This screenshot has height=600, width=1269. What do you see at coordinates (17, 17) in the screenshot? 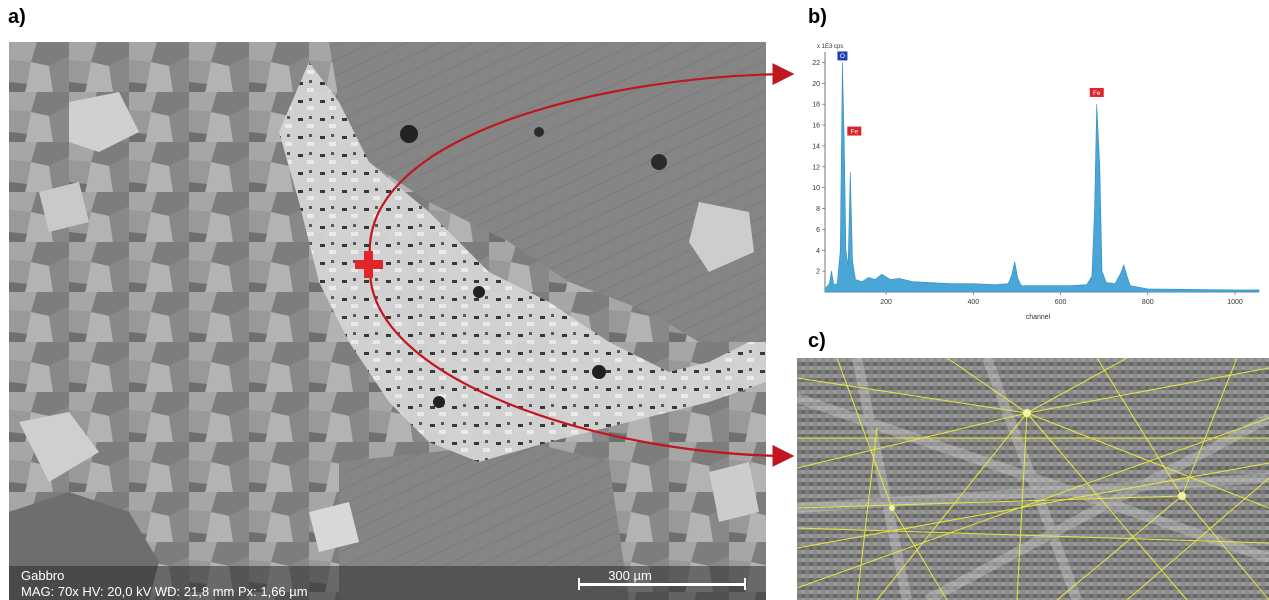
I see `panel-label-a: a)` at bounding box center [17, 17].